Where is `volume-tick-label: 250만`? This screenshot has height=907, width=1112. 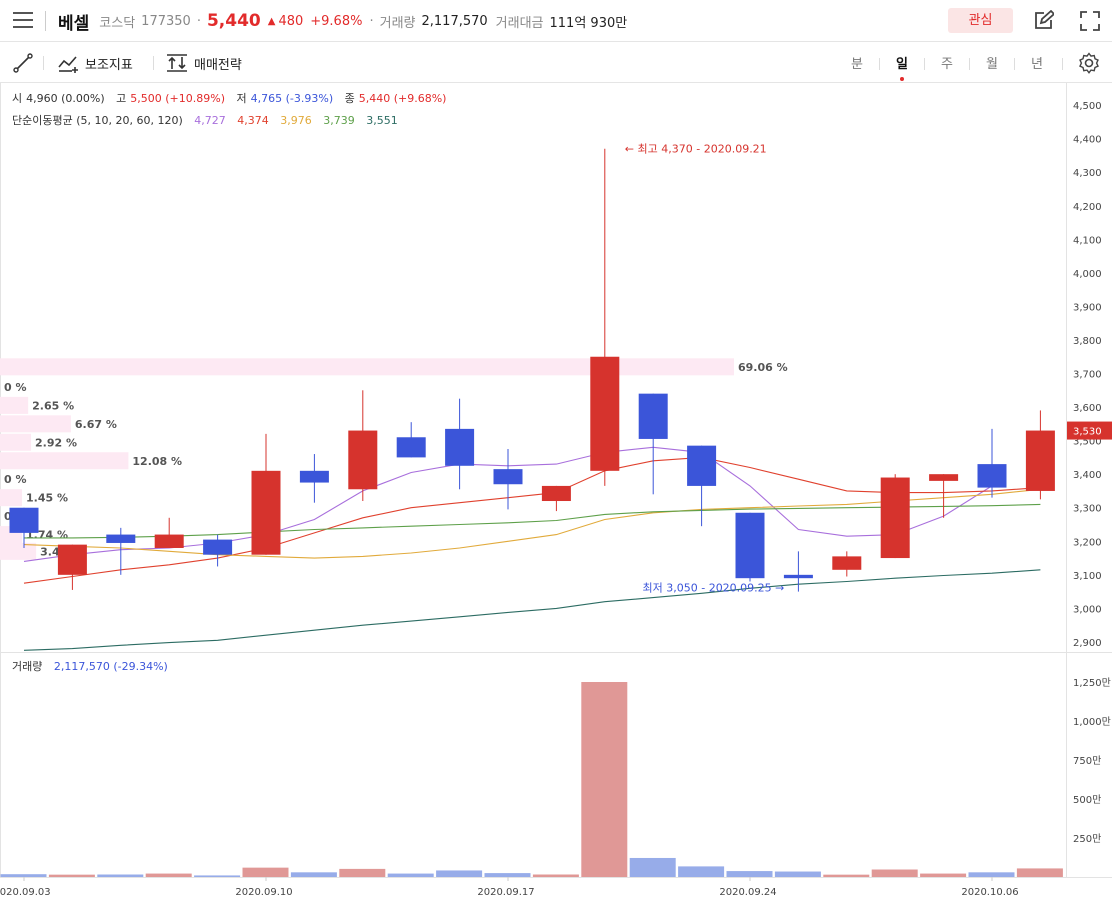
volume-tick-label: 250만 is located at coordinates (1087, 839).